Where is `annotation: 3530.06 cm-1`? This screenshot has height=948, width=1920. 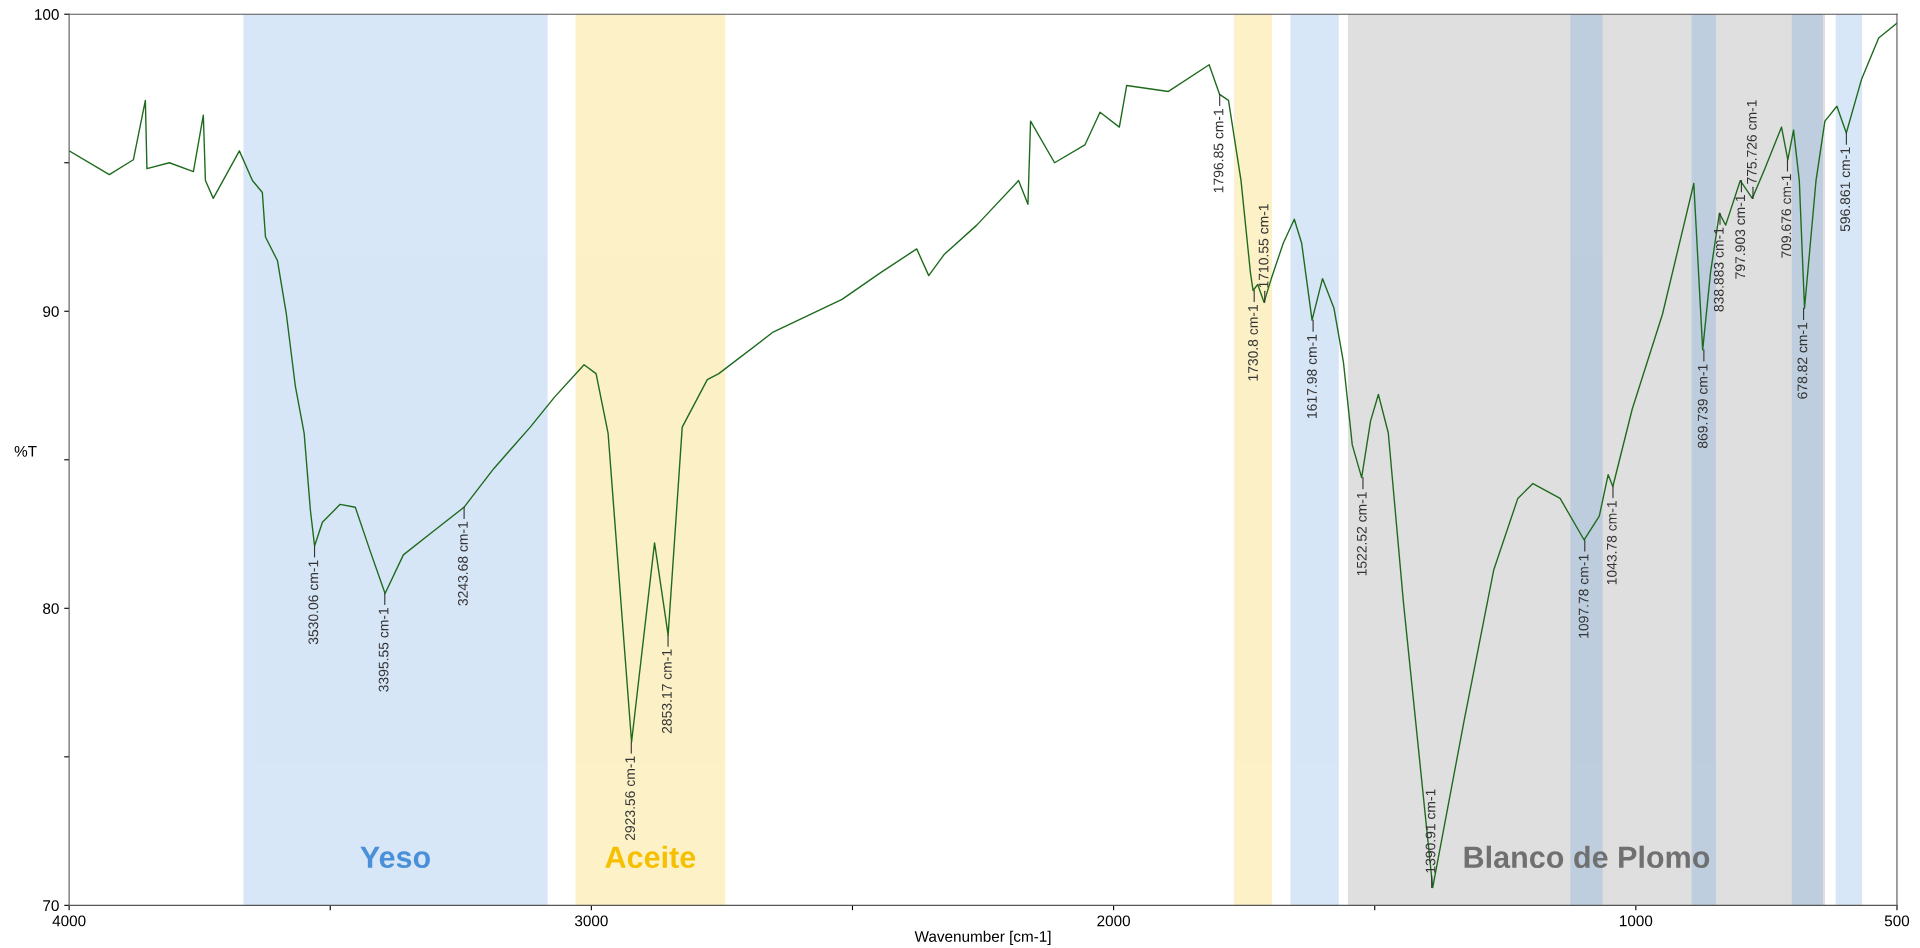
annotation: 3530.06 cm-1 is located at coordinates (313, 602).